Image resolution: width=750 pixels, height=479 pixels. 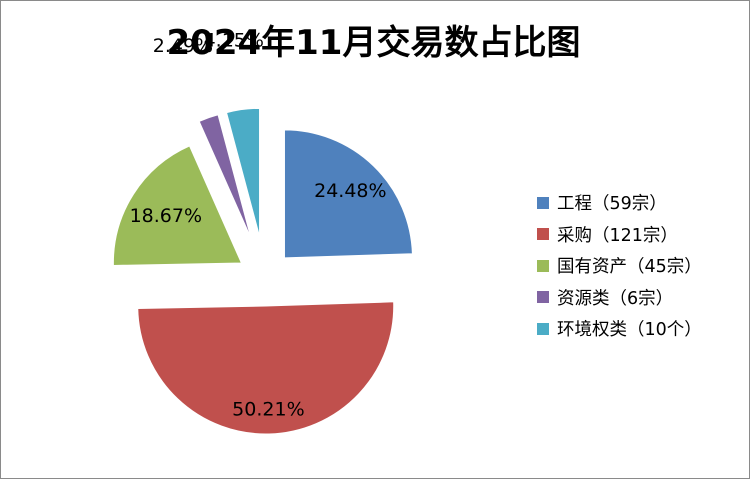 What do you see at coordinates (373, 43) in the screenshot?
I see `chart-title: 2024年11月交易数占比图` at bounding box center [373, 43].